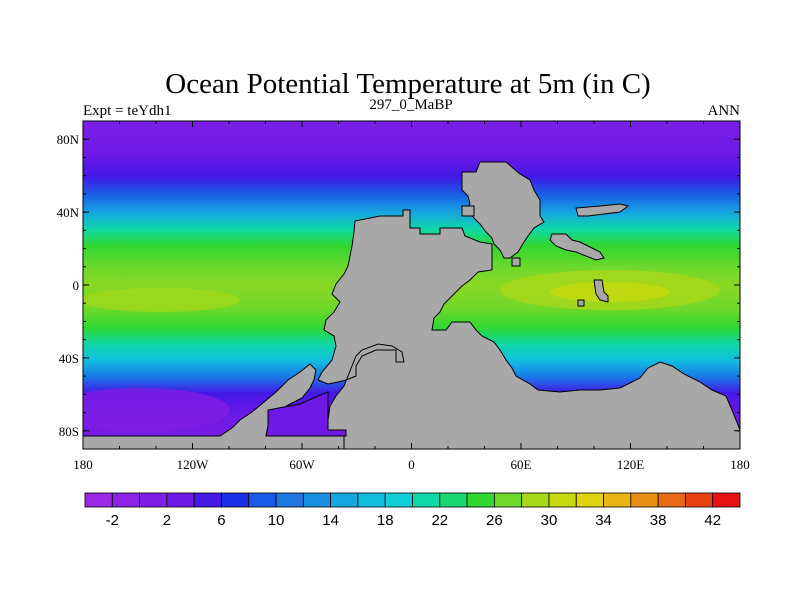 The image size is (800, 600). I want to click on colorbar-label: 30, so click(549, 520).